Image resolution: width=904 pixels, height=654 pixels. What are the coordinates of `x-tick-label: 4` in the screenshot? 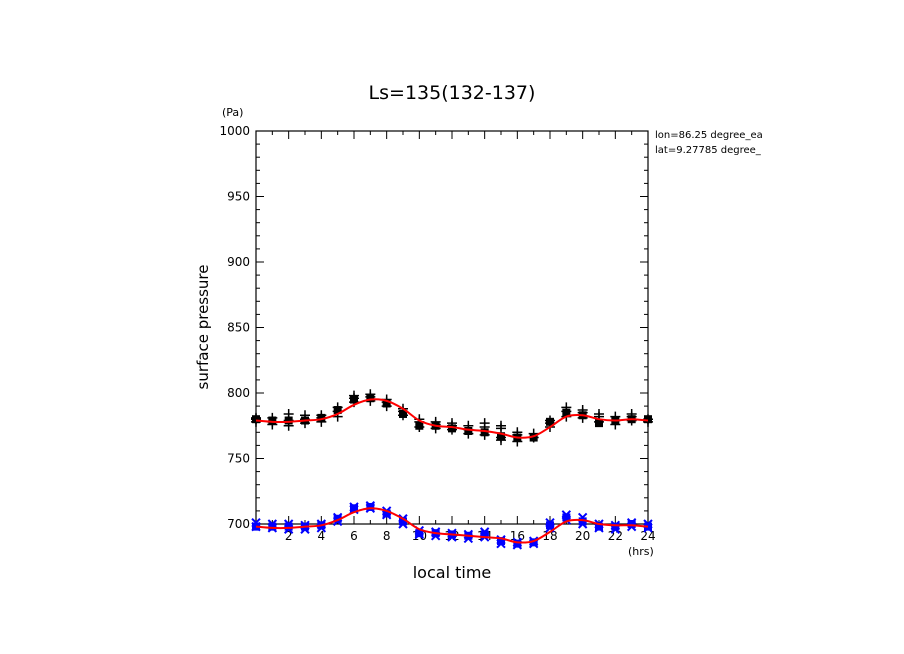 It's located at (322, 536).